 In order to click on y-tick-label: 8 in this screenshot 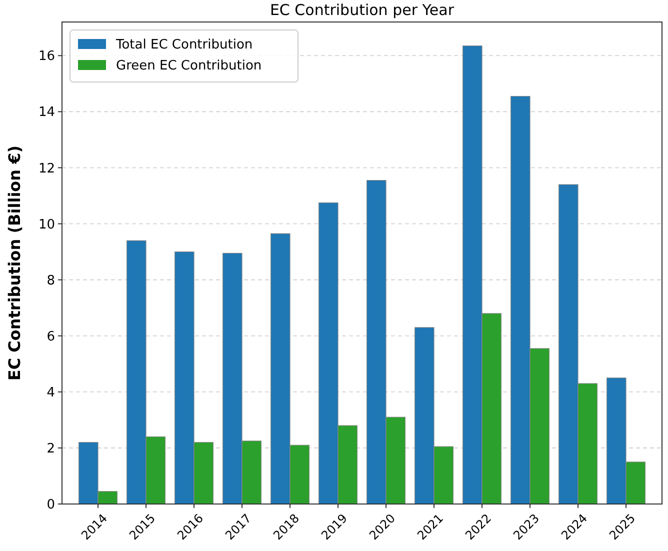, I will do `click(50, 280)`.